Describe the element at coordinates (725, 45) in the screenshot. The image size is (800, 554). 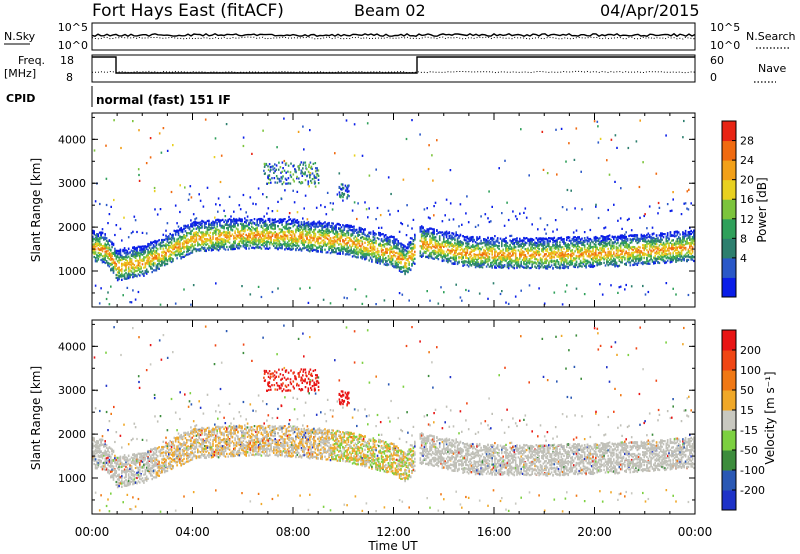
I see `nsearch-tick-low: 10^0` at that location.